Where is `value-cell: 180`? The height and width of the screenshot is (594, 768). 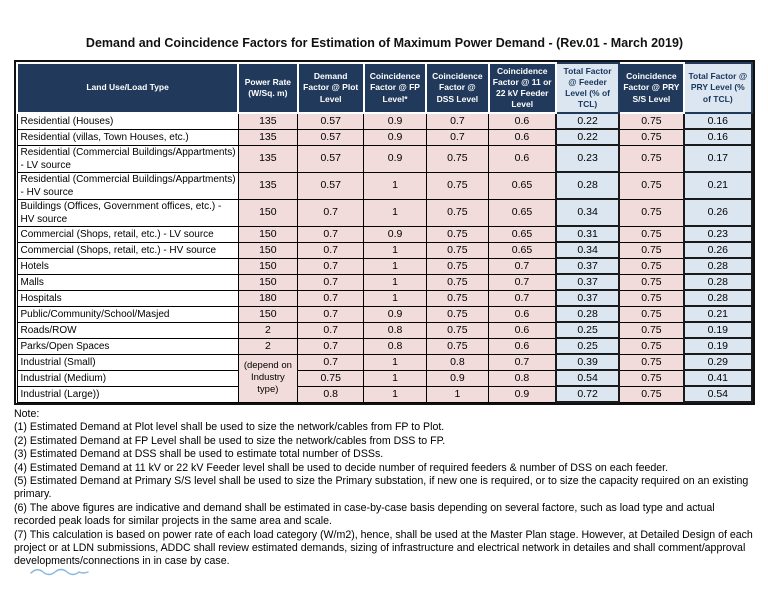
value-cell: 180 is located at coordinates (268, 298).